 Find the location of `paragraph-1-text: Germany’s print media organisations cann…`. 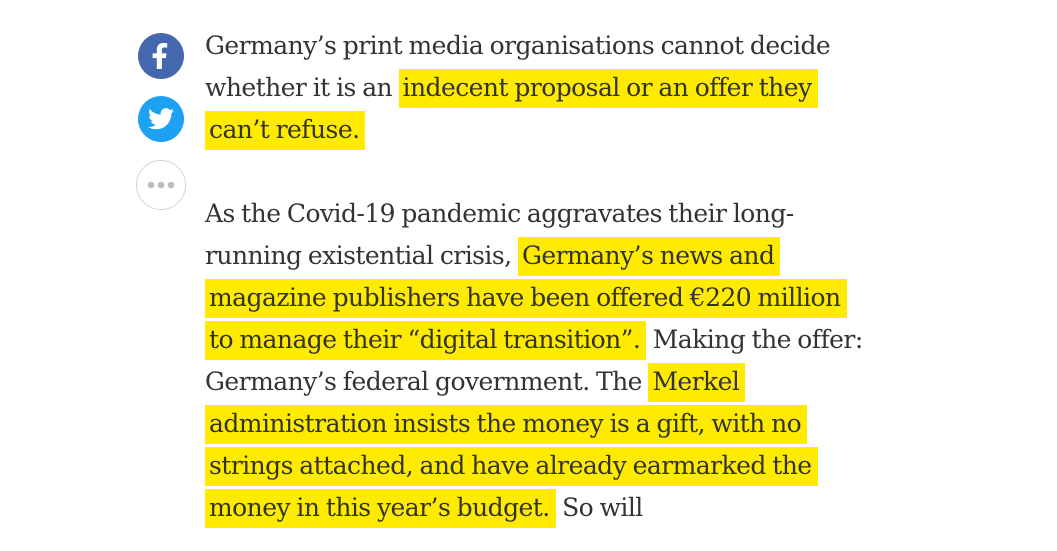

paragraph-1-text: Germany’s print media organisations cann… is located at coordinates (518, 66).